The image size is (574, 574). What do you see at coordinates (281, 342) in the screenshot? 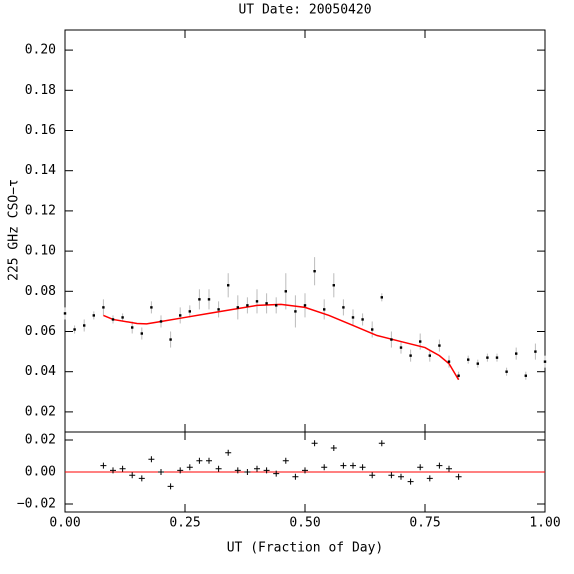
I see `fit-line` at bounding box center [281, 342].